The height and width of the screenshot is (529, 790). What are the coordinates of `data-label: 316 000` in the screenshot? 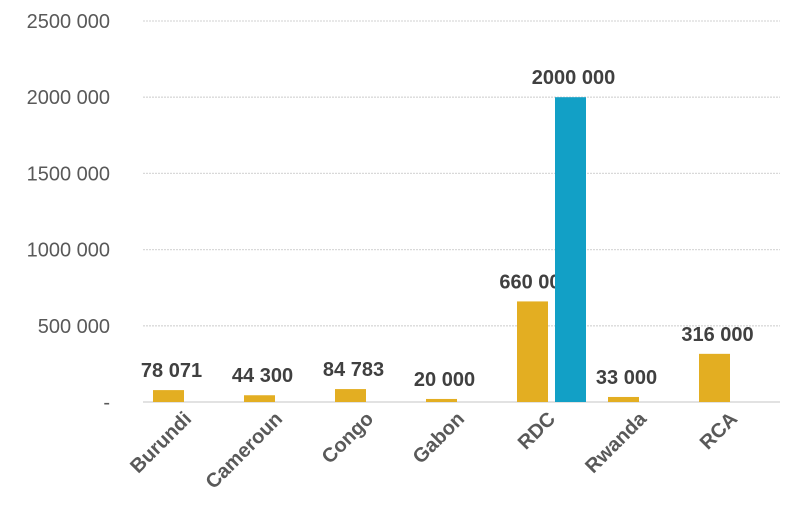 It's located at (717, 335).